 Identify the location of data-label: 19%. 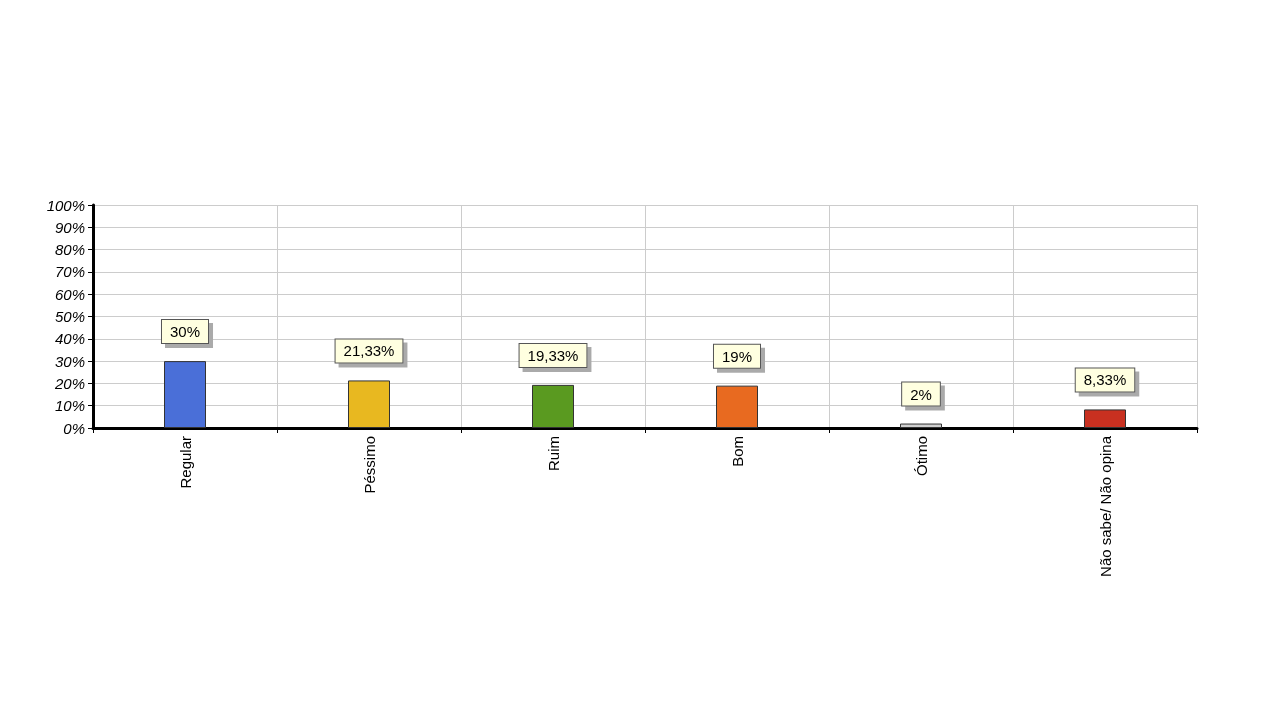
(737, 356).